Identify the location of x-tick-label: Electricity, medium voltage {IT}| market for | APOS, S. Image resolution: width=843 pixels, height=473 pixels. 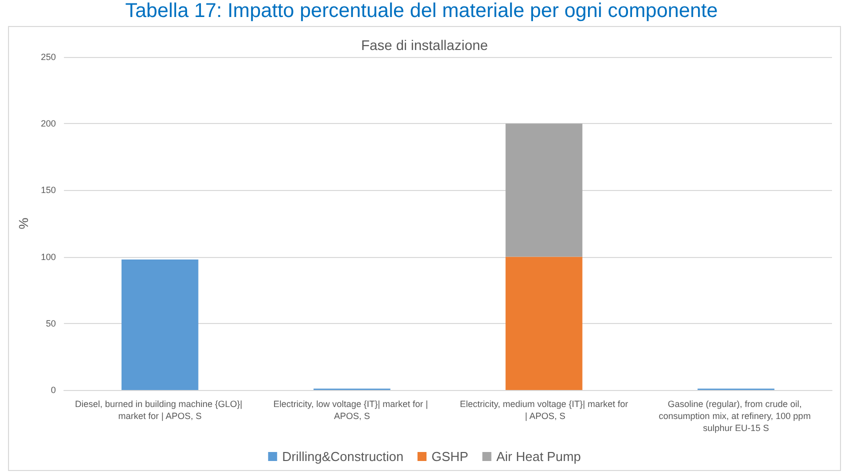
(544, 410).